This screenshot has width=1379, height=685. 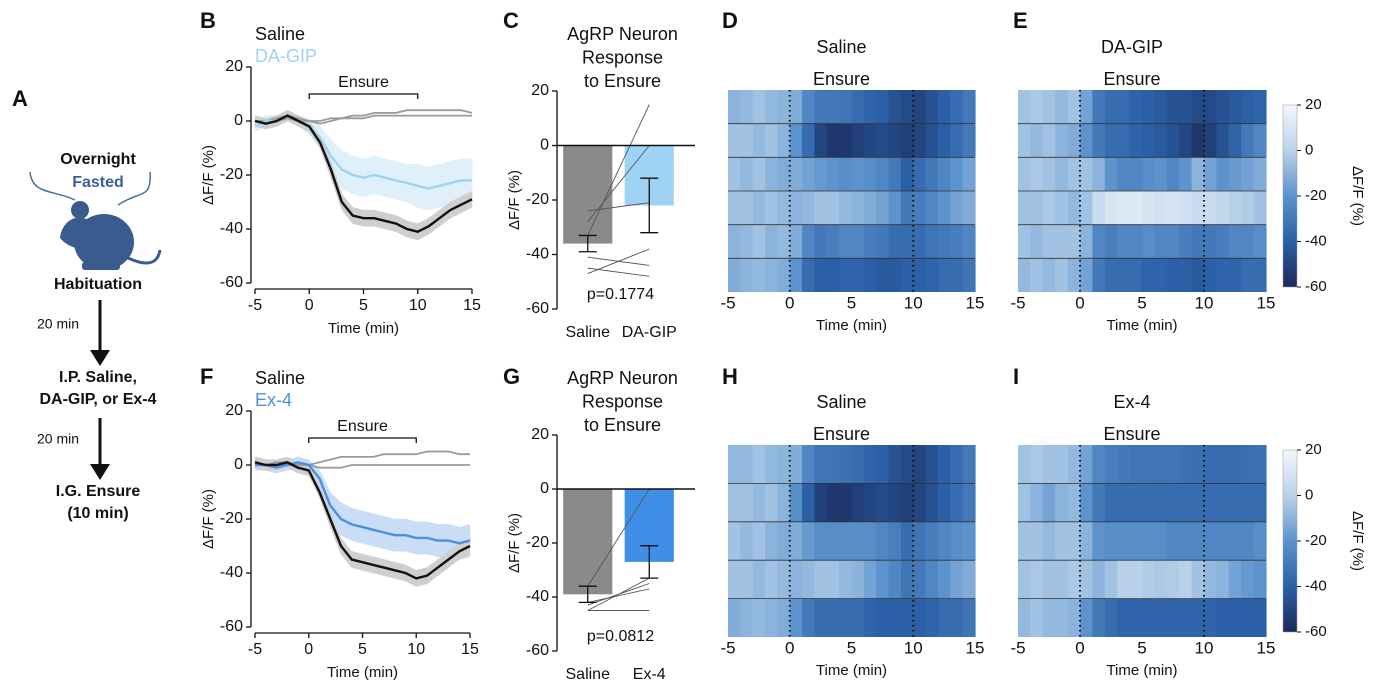 I want to click on annotation-text: Ensure, so click(x=363, y=82).